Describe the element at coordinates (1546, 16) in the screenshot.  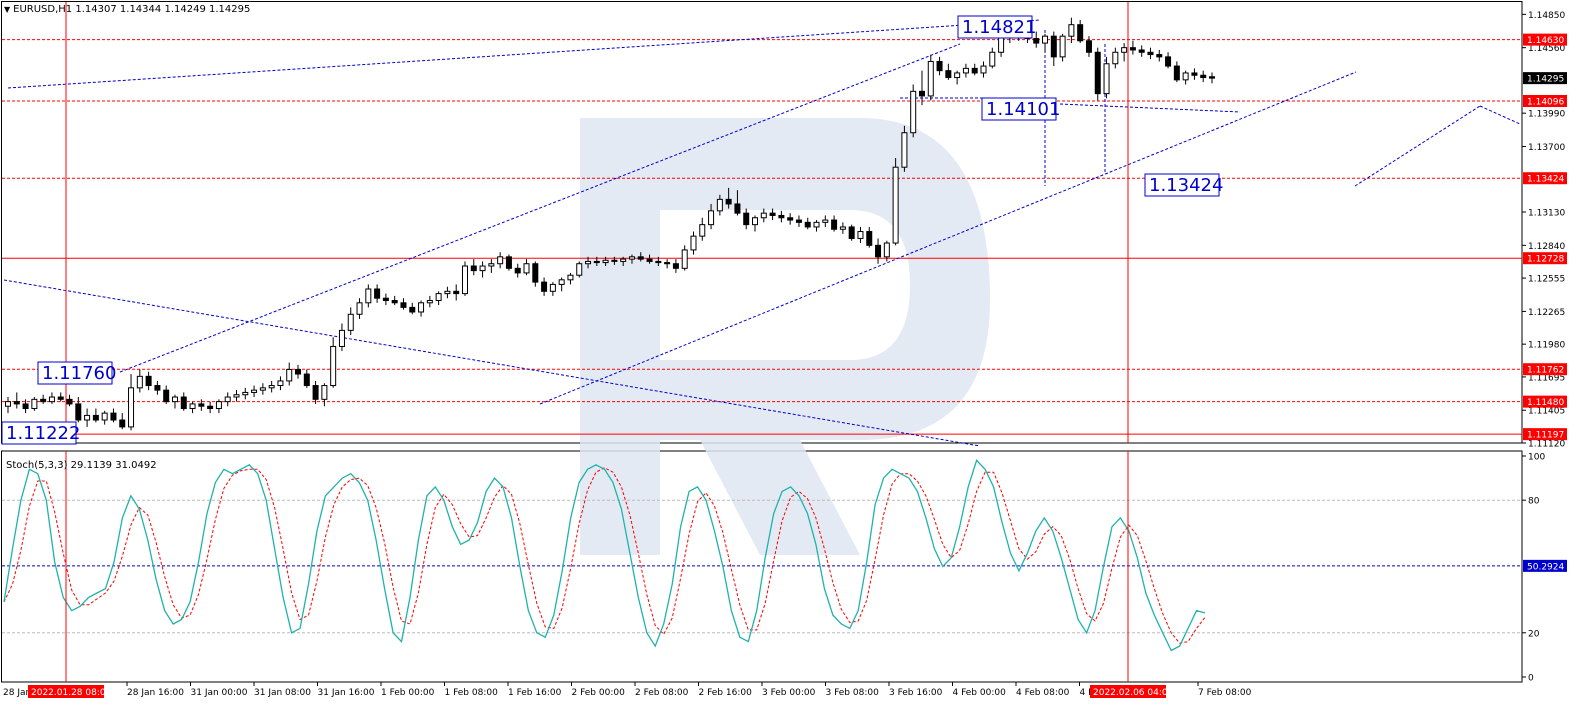
I see `price-tick-label: 1.14850` at that location.